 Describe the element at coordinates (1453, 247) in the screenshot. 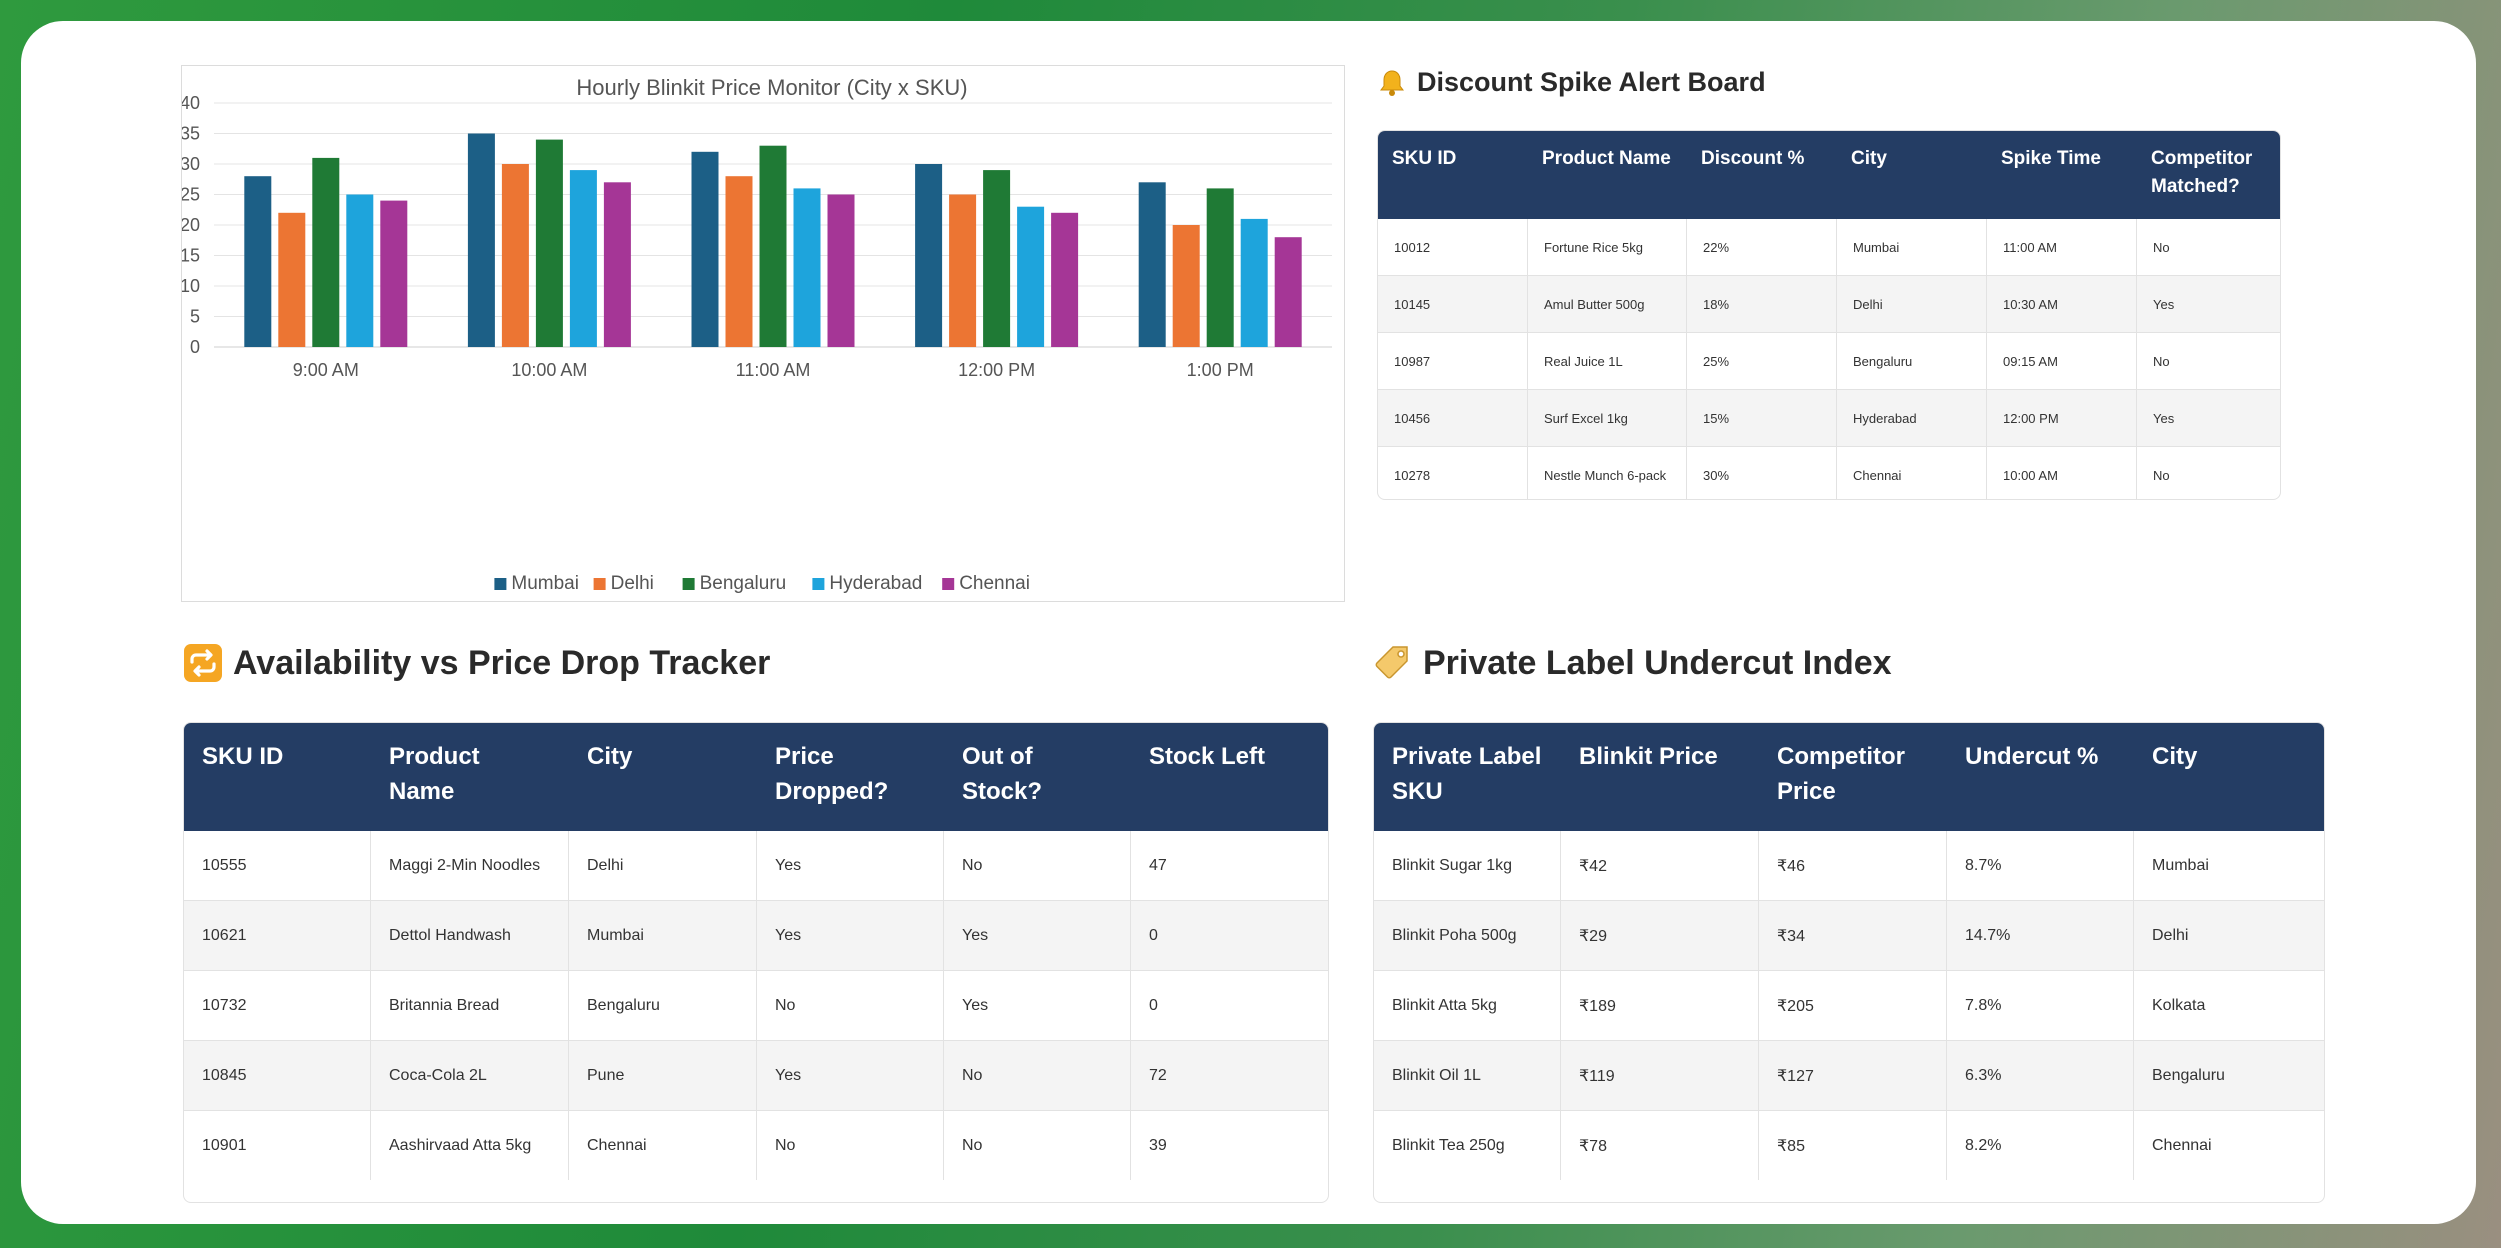

I see `table-cell: 10012` at that location.